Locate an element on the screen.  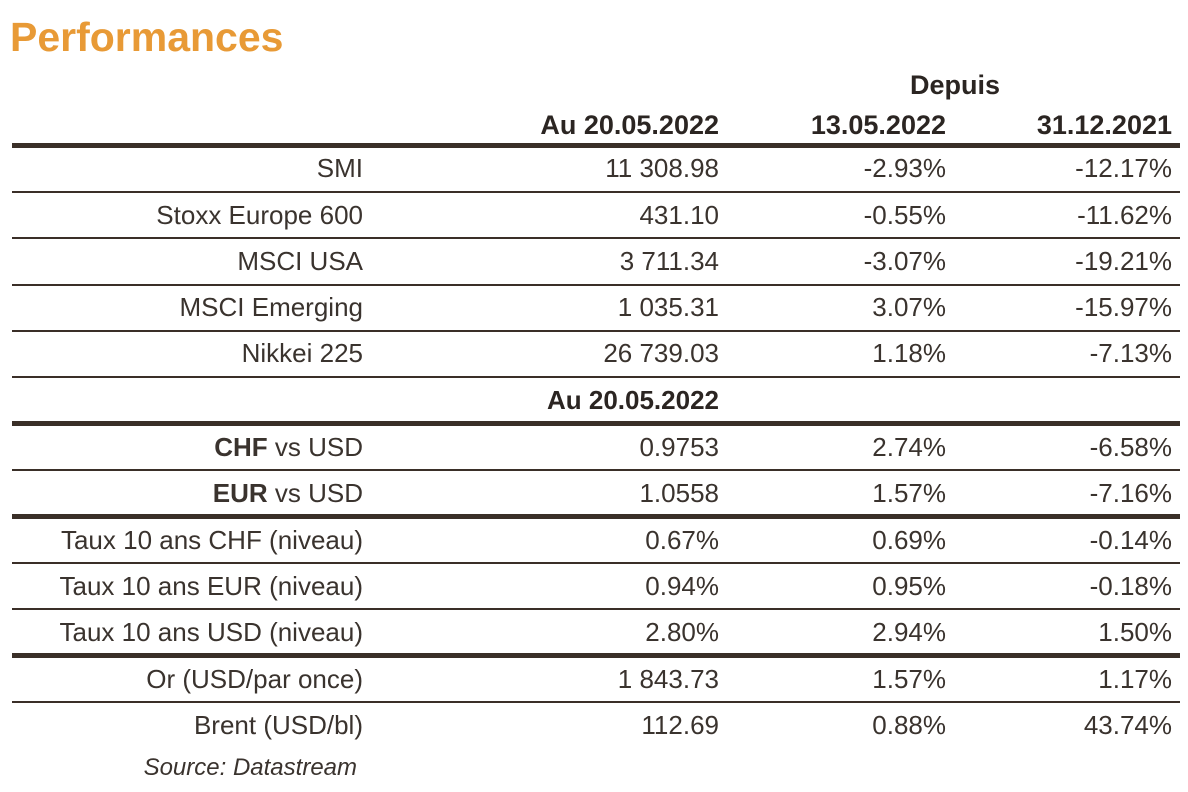
row-ytd: 1.17% is located at coordinates (1135, 679).